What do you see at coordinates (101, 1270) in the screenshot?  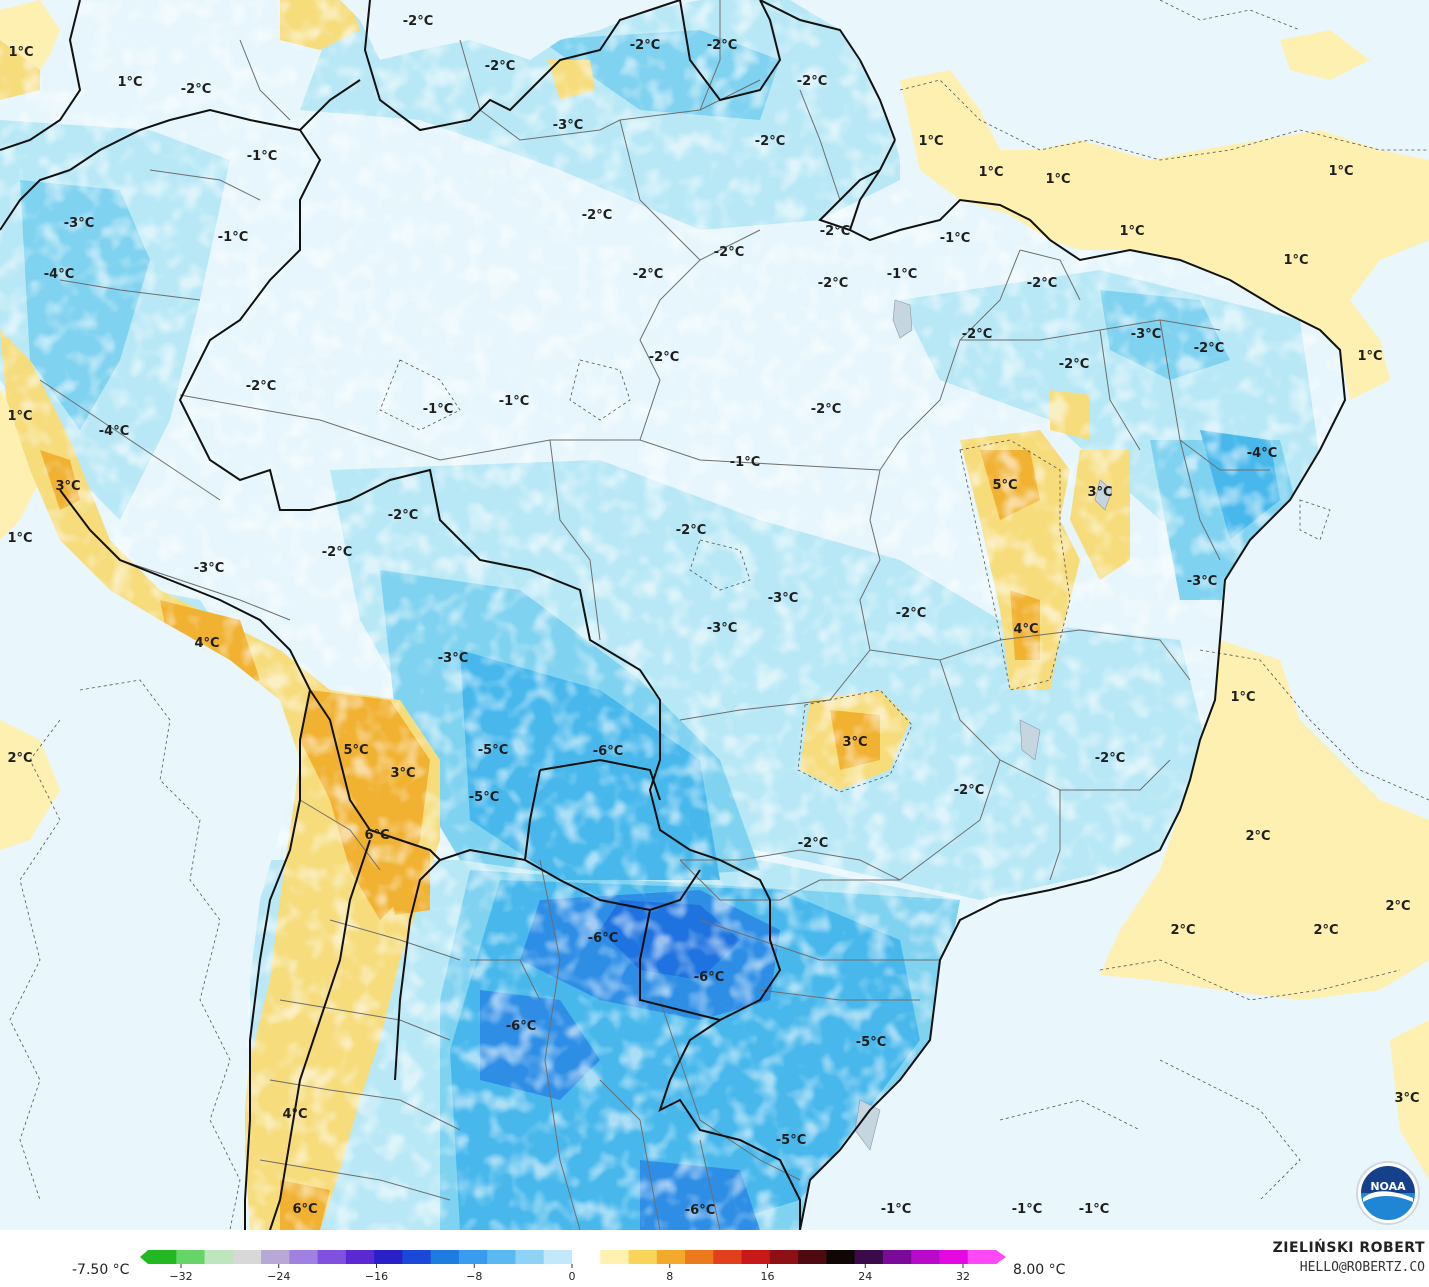 I see `scale-min-label: -7.50 °C` at bounding box center [101, 1270].